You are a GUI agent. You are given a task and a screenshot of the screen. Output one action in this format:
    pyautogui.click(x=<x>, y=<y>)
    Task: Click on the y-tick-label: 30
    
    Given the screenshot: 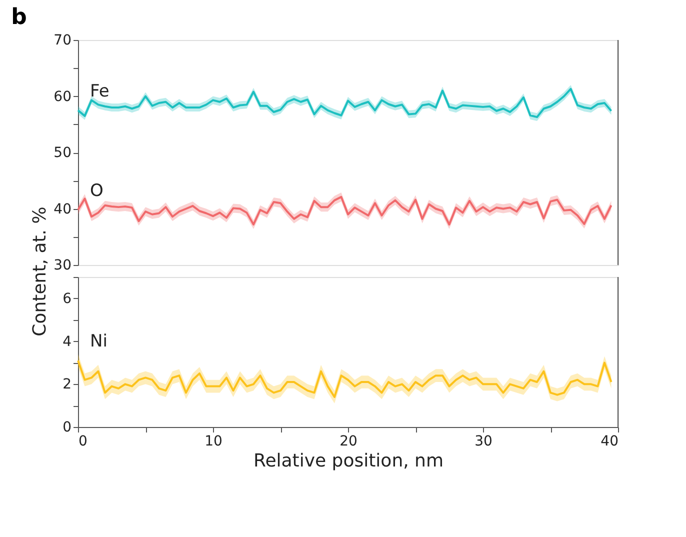 What is the action you would take?
    pyautogui.click(x=63, y=266)
    